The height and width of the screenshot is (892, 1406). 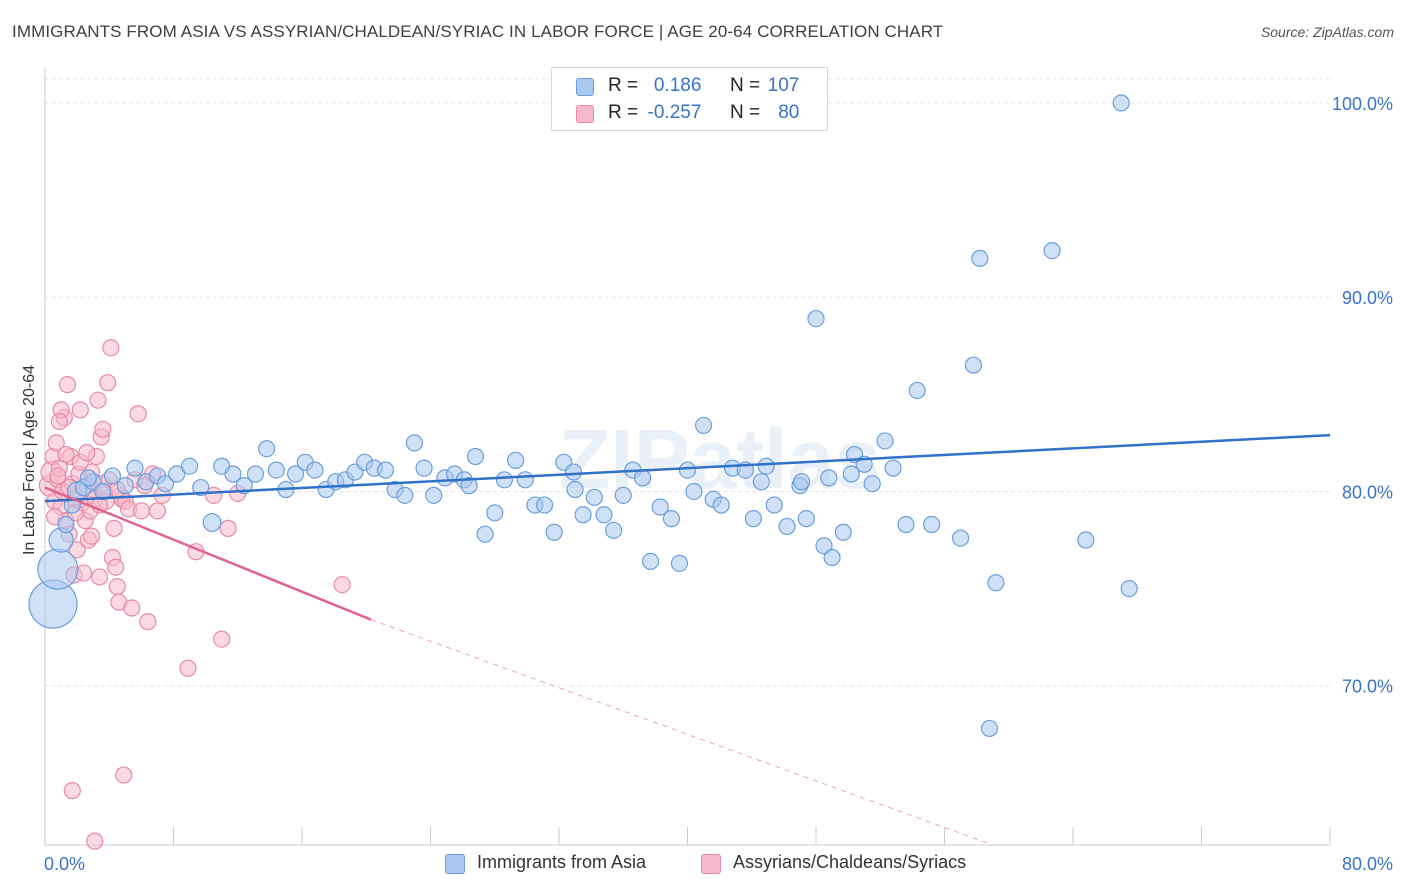 What do you see at coordinates (674, 112) in the screenshot?
I see `r-value: -0.257` at bounding box center [674, 112].